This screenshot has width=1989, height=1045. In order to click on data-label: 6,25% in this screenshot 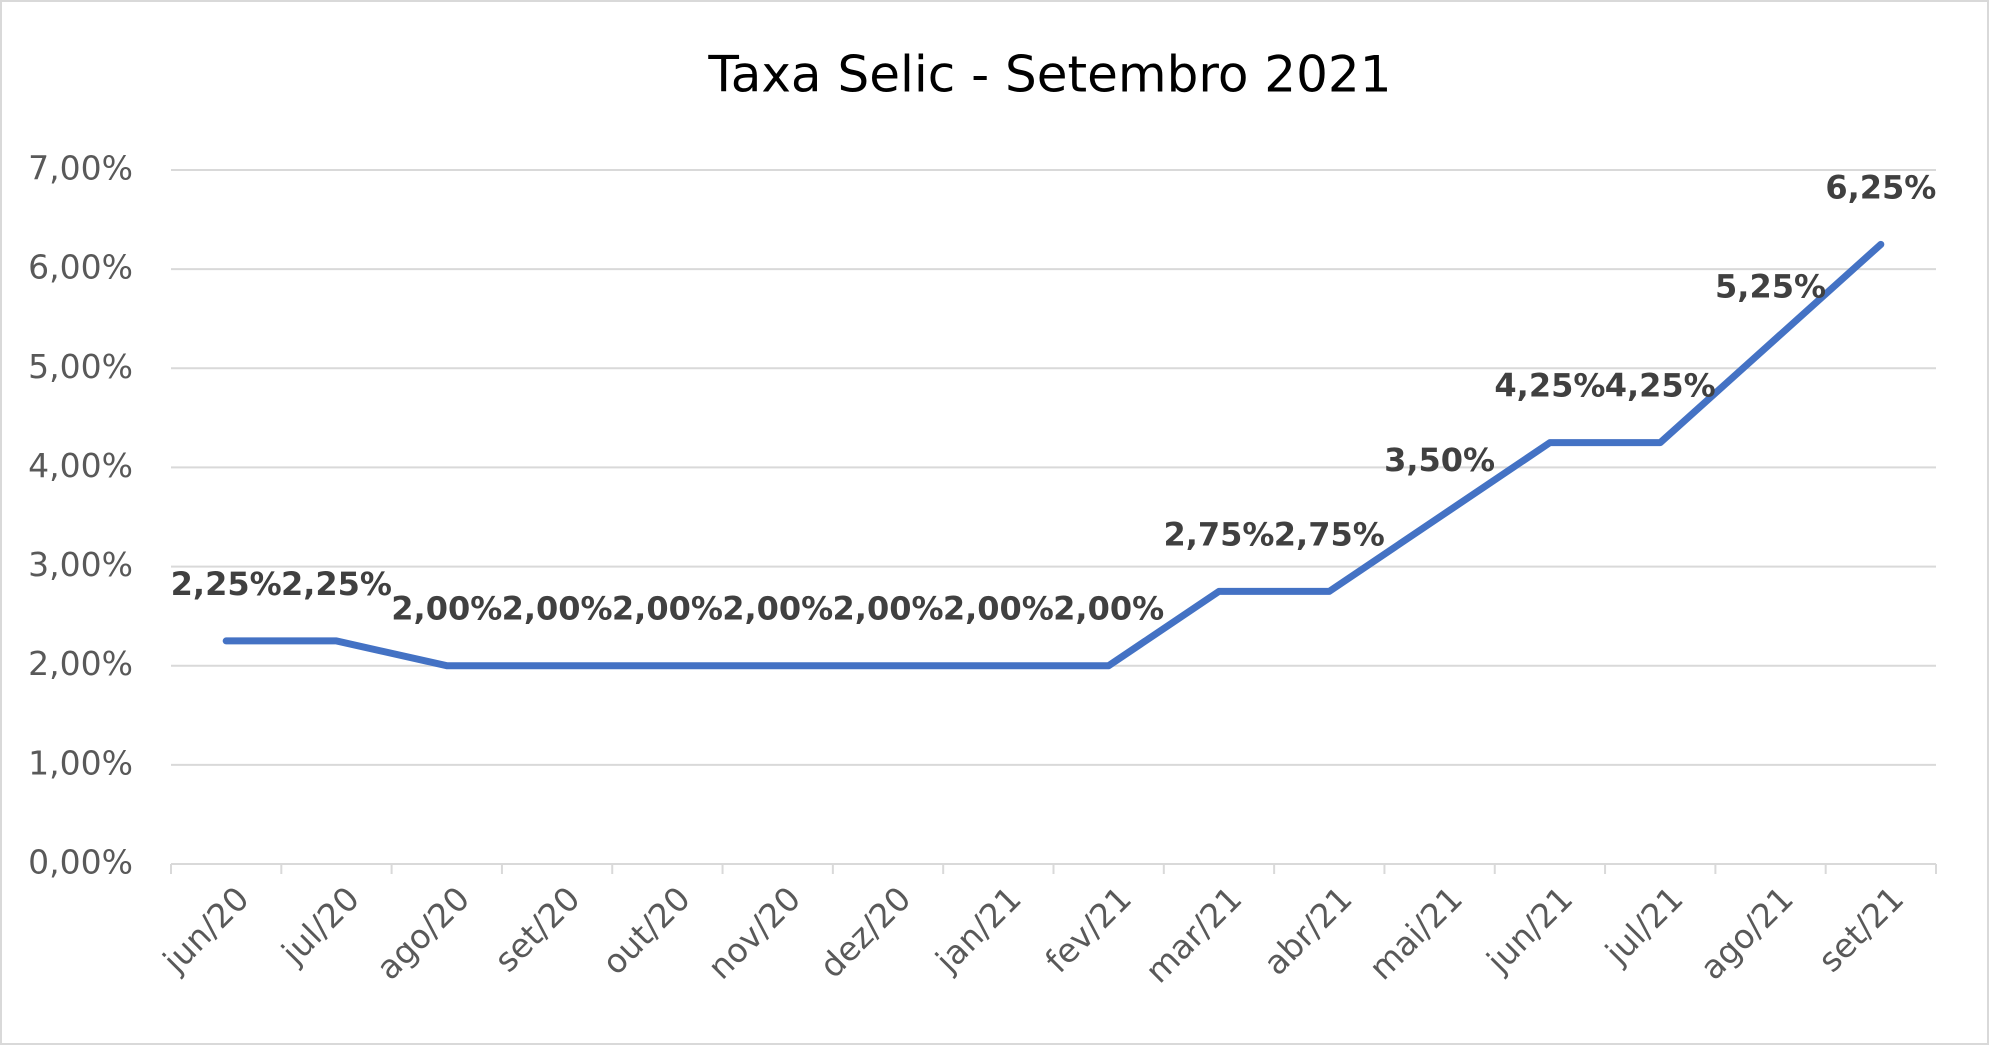, I will do `click(1880, 187)`.